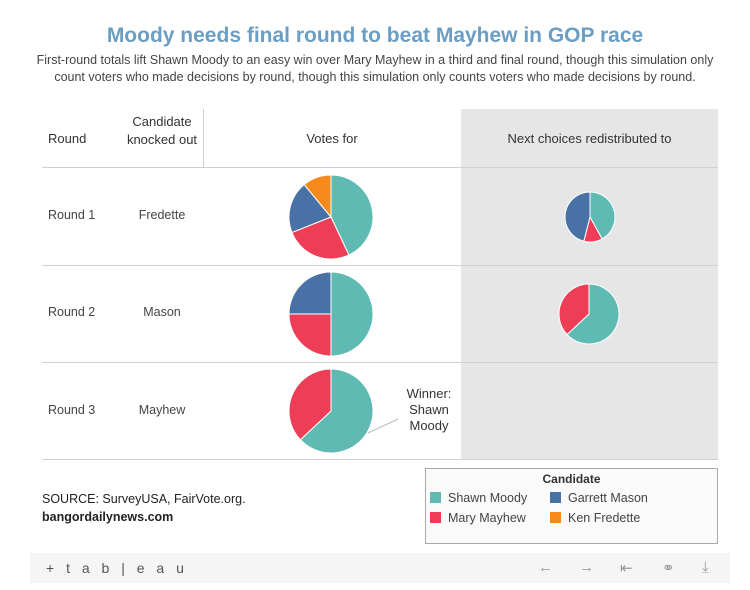 The height and width of the screenshot is (590, 750). Describe the element at coordinates (162, 312) in the screenshot. I see `knocked-out-label: Mason` at that location.